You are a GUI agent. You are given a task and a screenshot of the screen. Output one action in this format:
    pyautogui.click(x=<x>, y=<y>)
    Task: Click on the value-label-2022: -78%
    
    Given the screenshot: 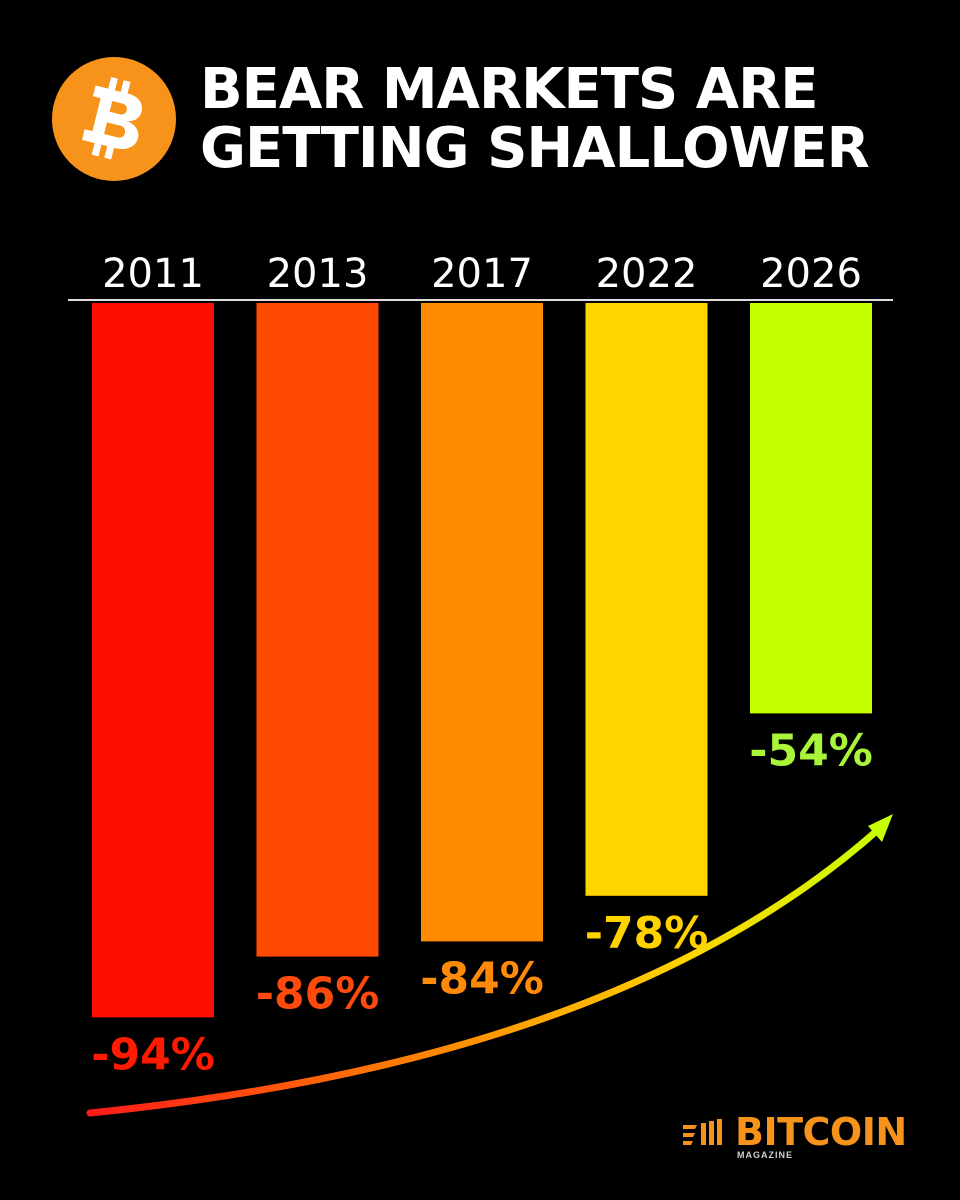 What is the action you would take?
    pyautogui.click(x=647, y=933)
    